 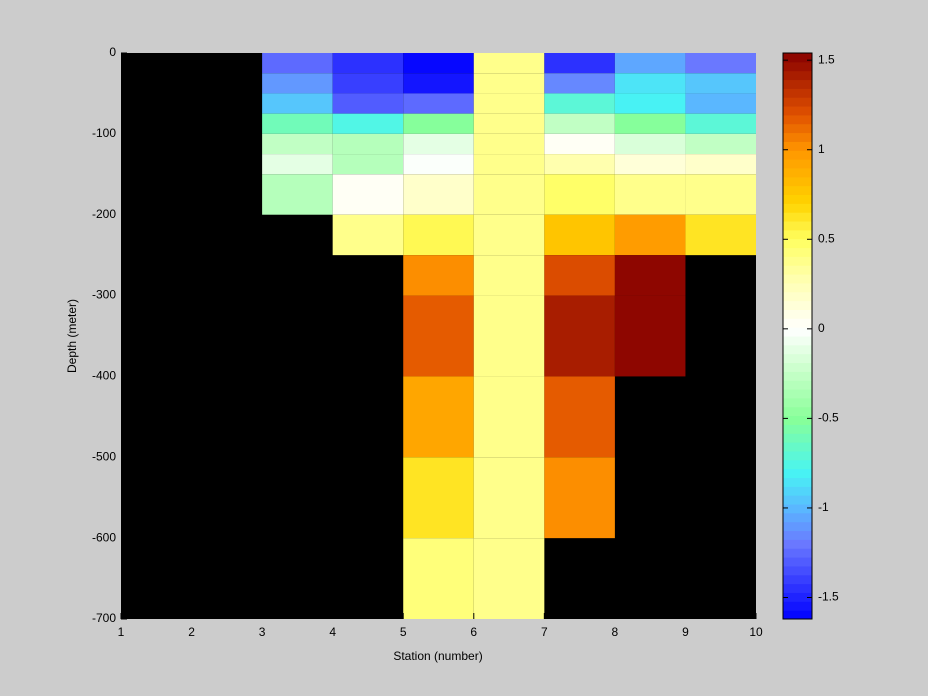 I want to click on x-tick-label: 3, so click(x=262, y=632).